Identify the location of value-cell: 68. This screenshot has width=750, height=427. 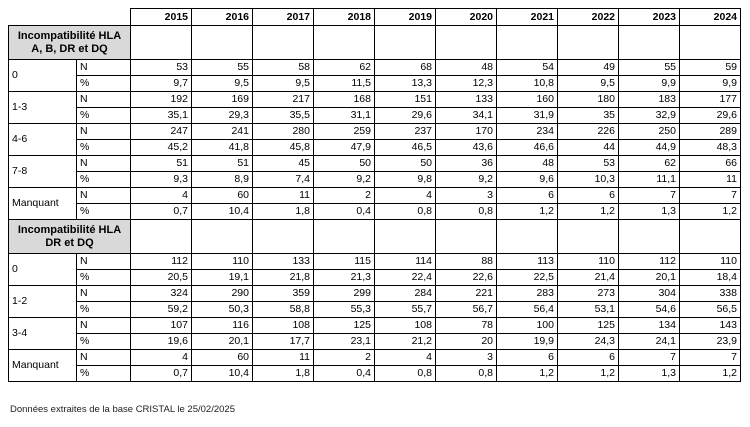
(405, 67).